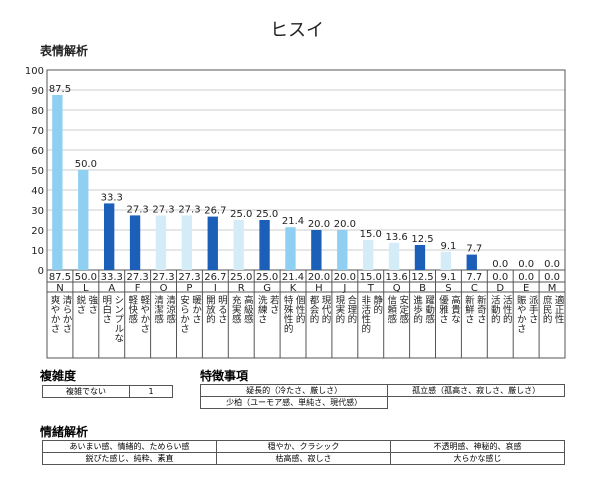 The width and height of the screenshot is (590, 484). What do you see at coordinates (111, 288) in the screenshot?
I see `x-tick-label: A` at bounding box center [111, 288].